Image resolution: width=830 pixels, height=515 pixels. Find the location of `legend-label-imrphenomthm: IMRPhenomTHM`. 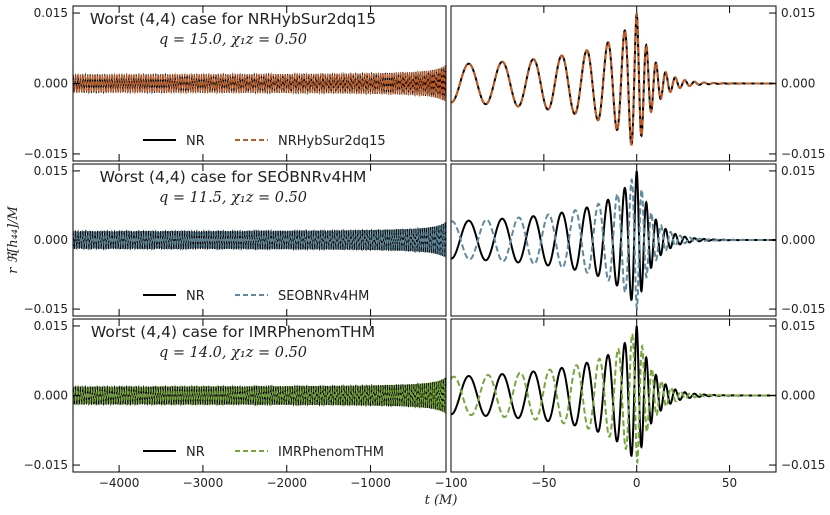

legend-label-imrphenomthm: IMRPhenomTHM is located at coordinates (331, 452).